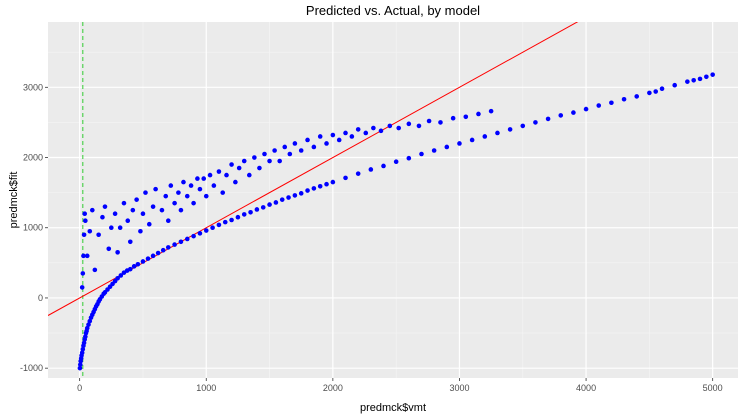  I want to click on x-tick-label: 4000, so click(586, 388).